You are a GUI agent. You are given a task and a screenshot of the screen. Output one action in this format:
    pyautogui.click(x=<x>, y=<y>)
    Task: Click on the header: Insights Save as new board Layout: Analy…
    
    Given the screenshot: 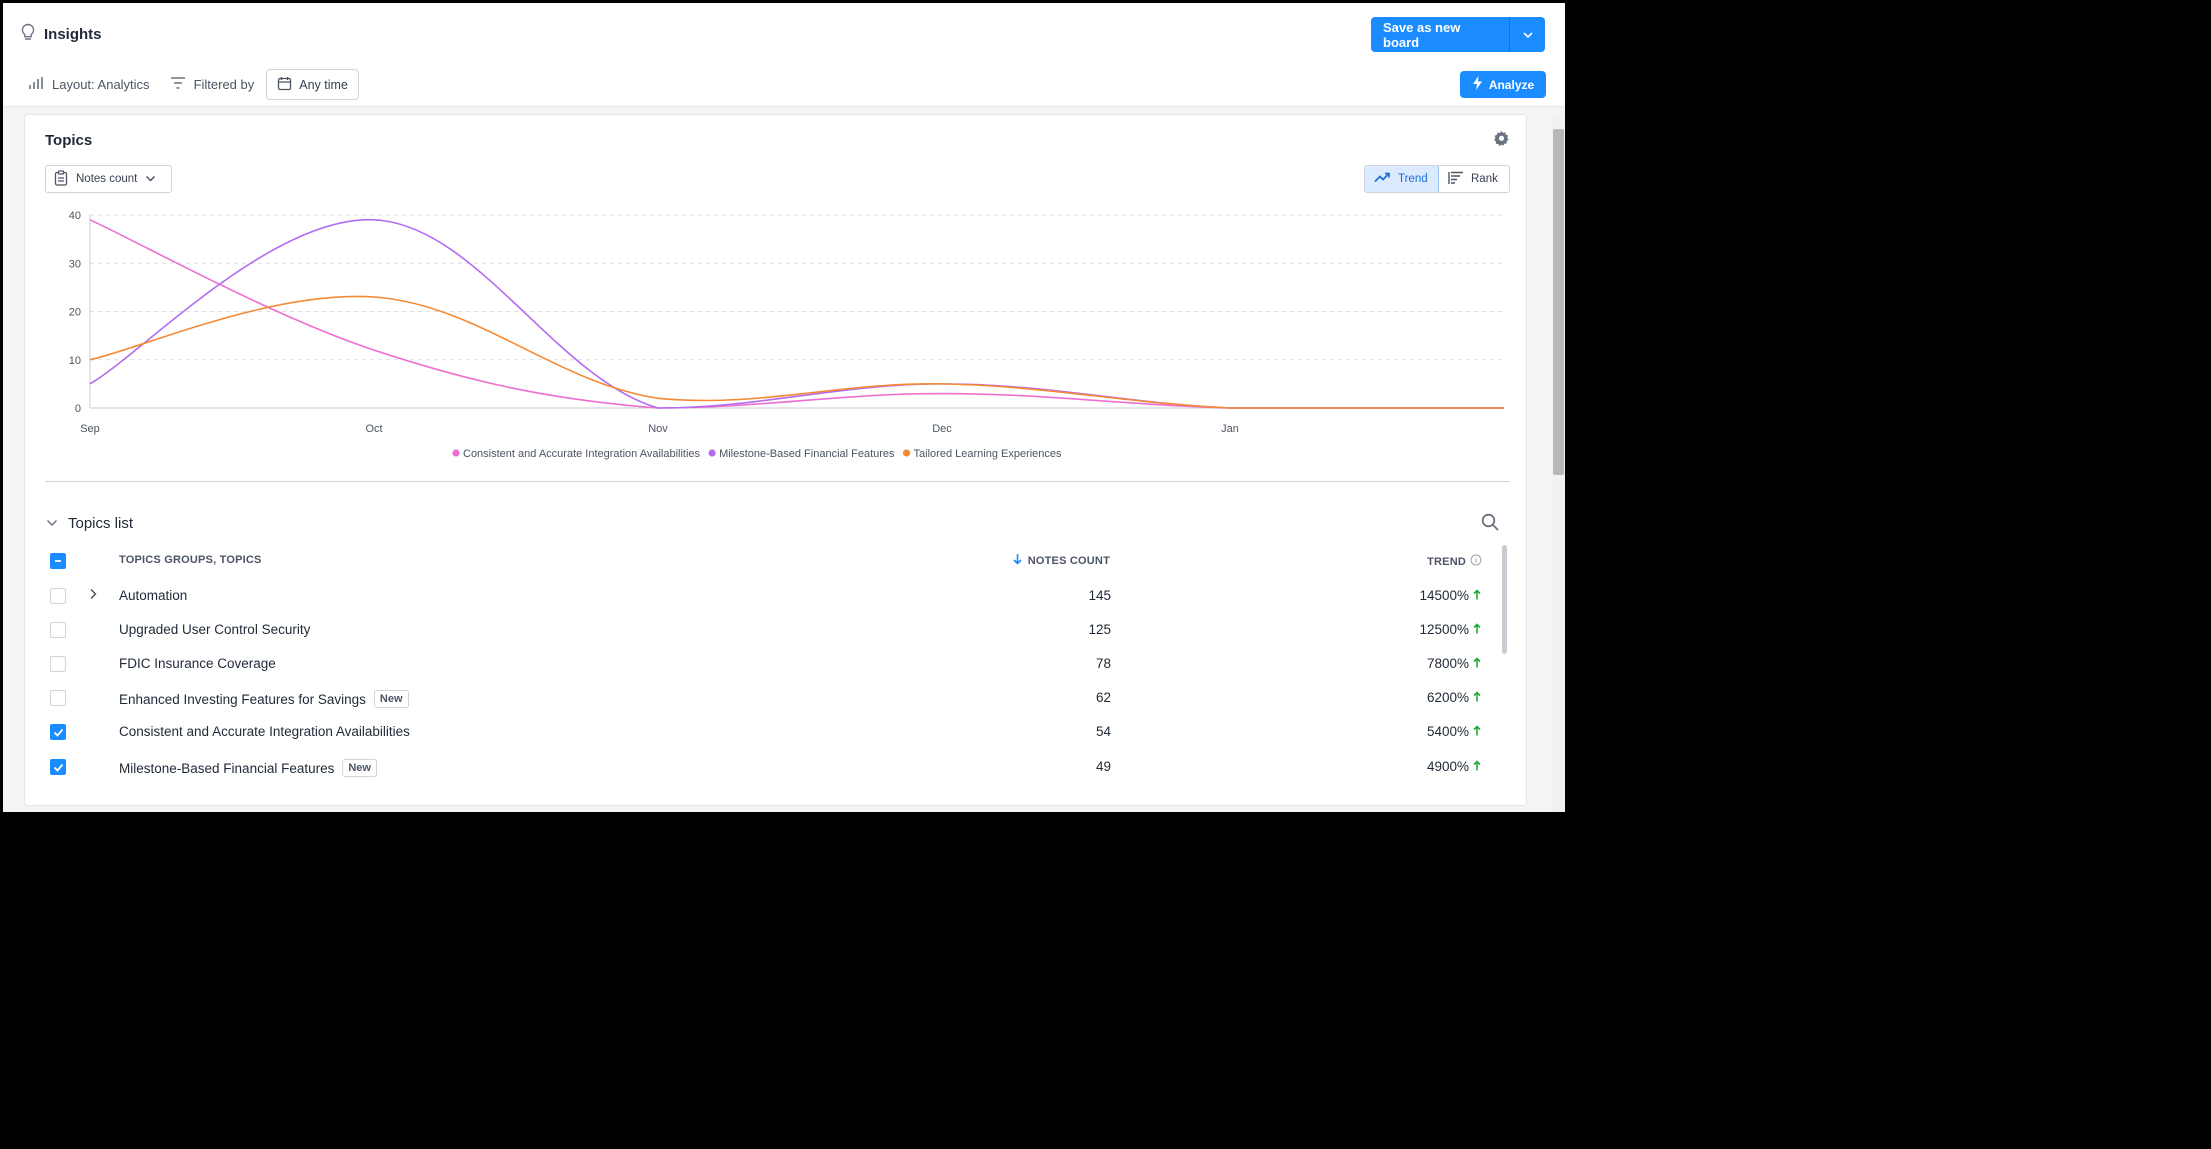 What is the action you would take?
    pyautogui.click(x=784, y=55)
    